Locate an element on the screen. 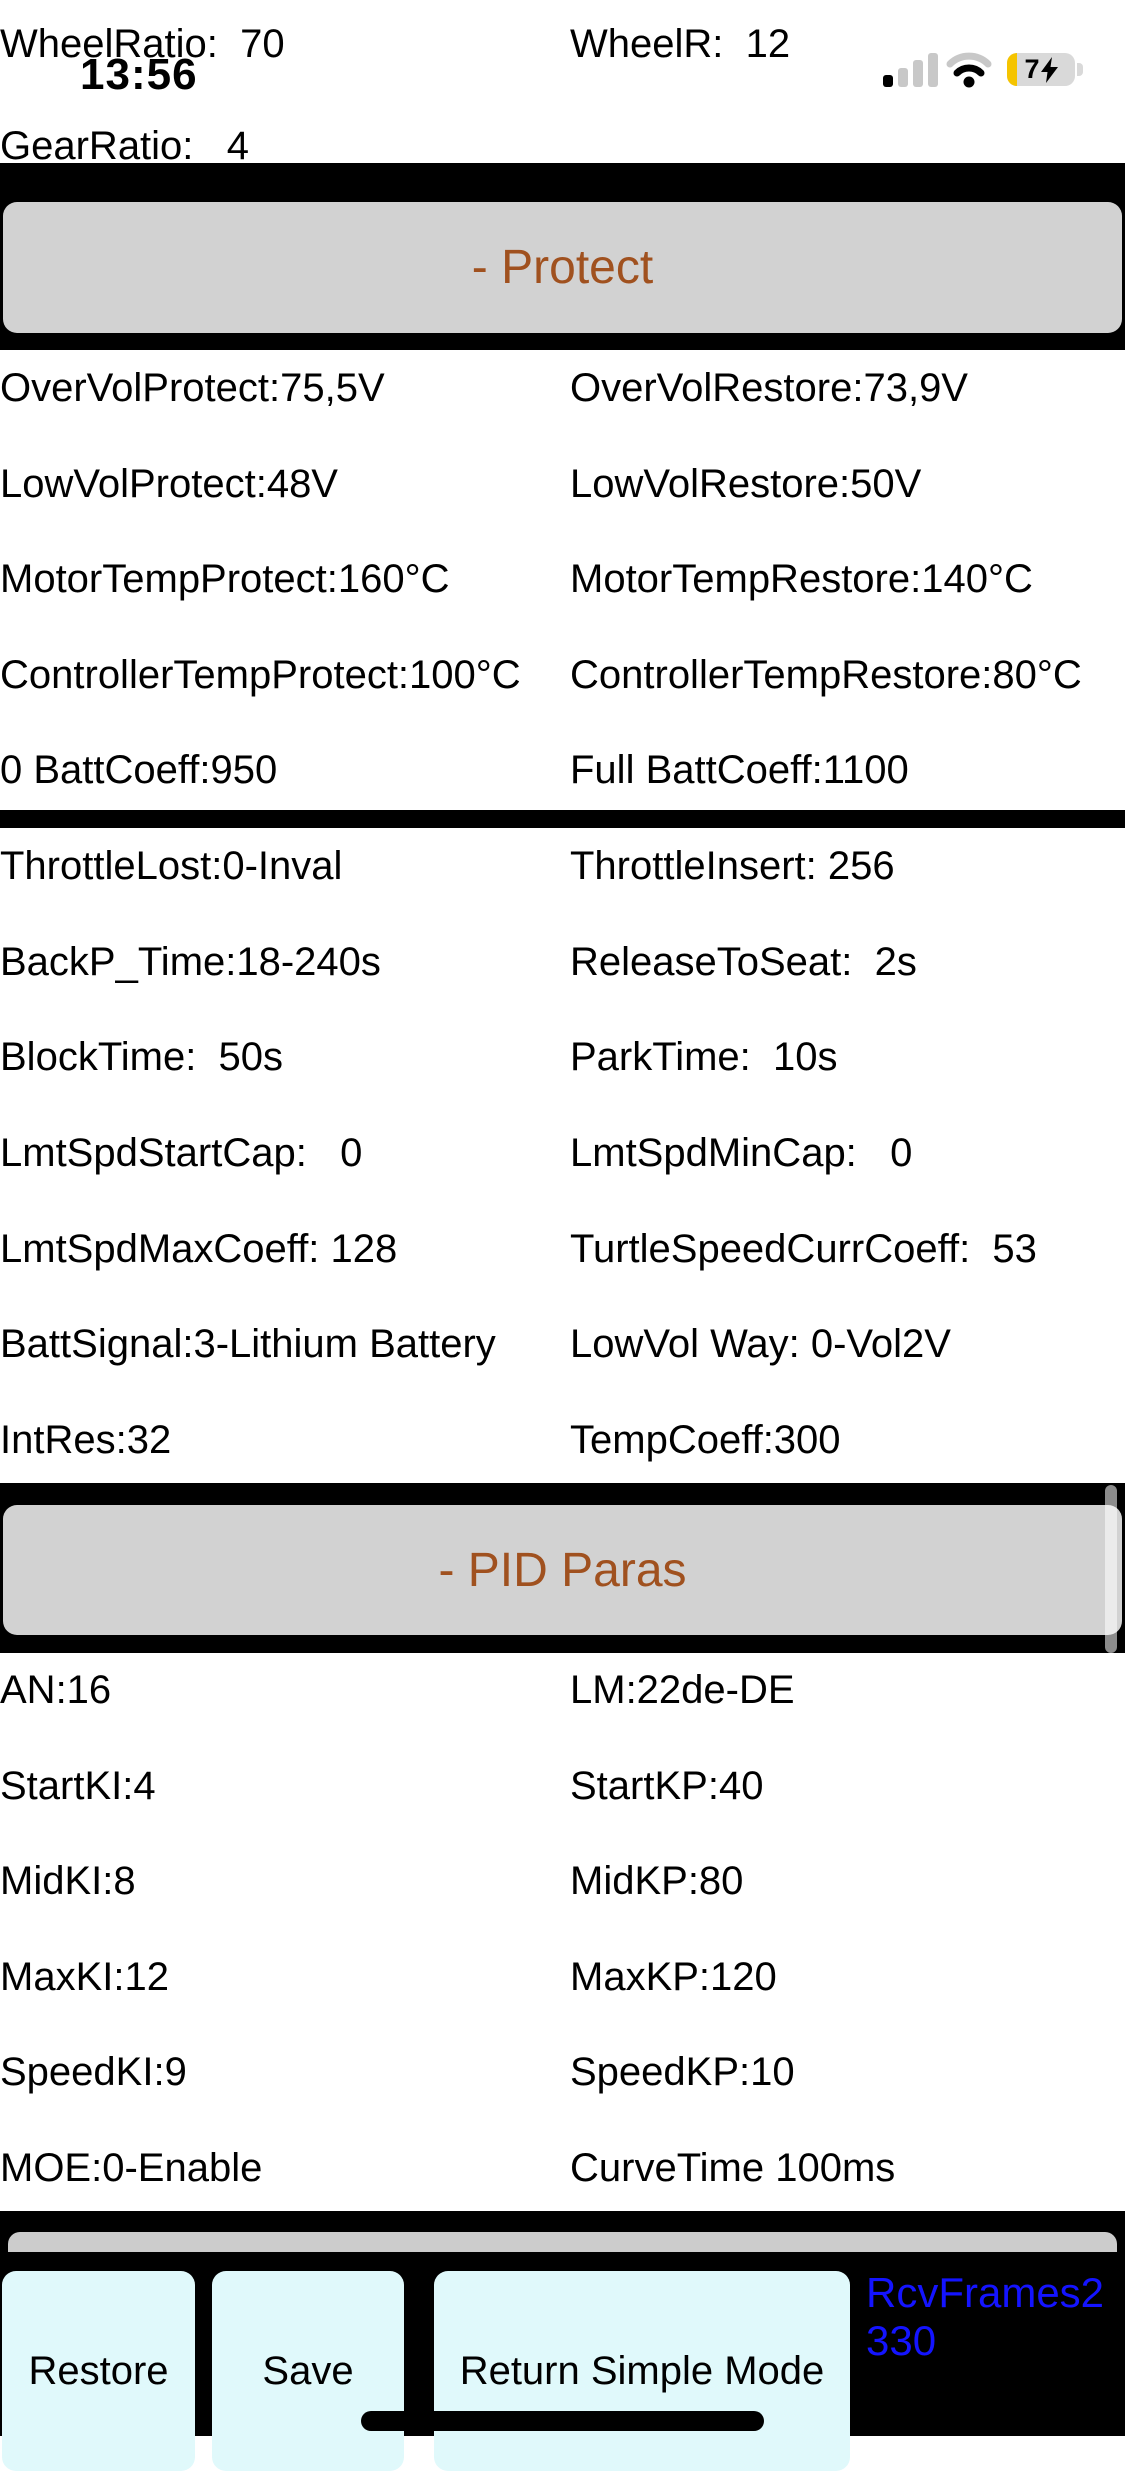  battery-percent: 7 is located at coordinates (1032, 69).